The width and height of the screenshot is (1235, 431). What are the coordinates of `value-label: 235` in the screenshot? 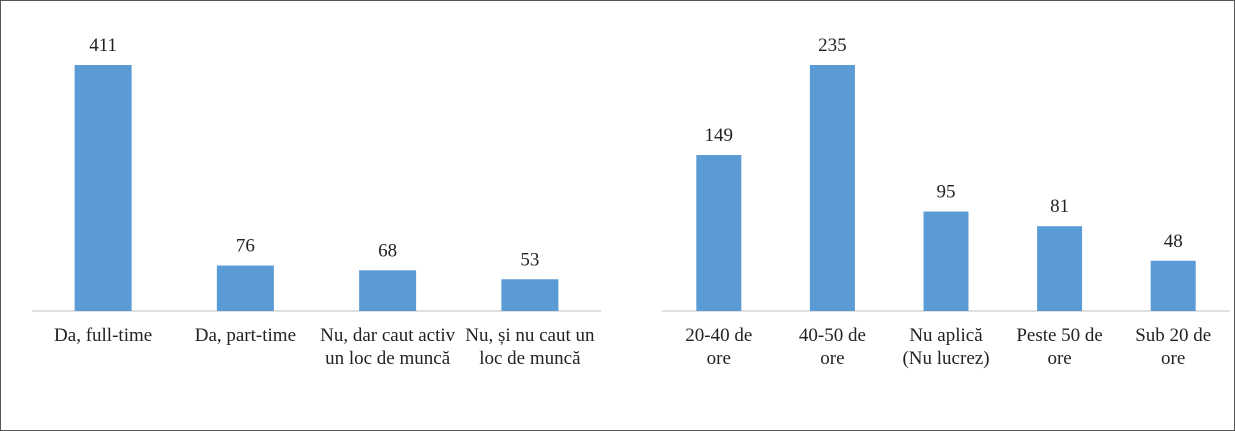 It's located at (832, 45).